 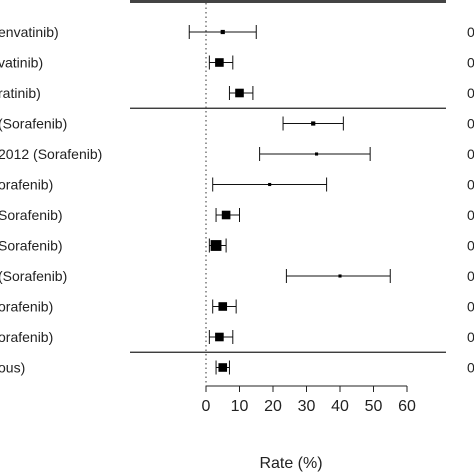 I want to click on x-tick-label: 60, so click(x=407, y=406).